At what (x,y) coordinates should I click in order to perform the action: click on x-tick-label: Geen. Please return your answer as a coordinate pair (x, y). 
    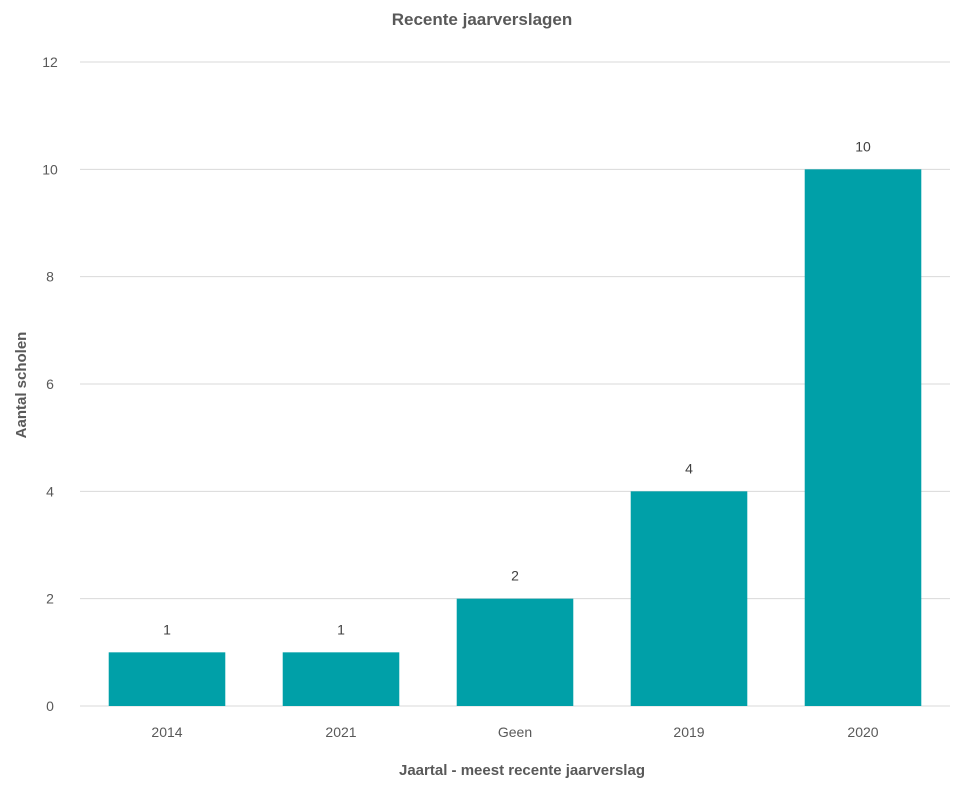
    Looking at the image, I should click on (515, 732).